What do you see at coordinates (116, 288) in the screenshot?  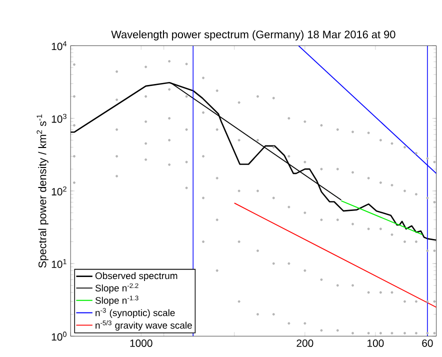 I see `legend-label: Slope n$^{-2.2}$` at bounding box center [116, 288].